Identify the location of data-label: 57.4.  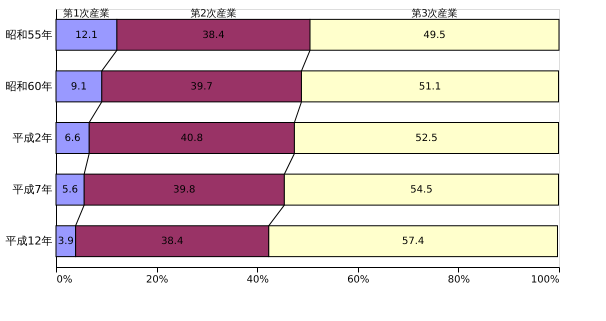
(413, 242).